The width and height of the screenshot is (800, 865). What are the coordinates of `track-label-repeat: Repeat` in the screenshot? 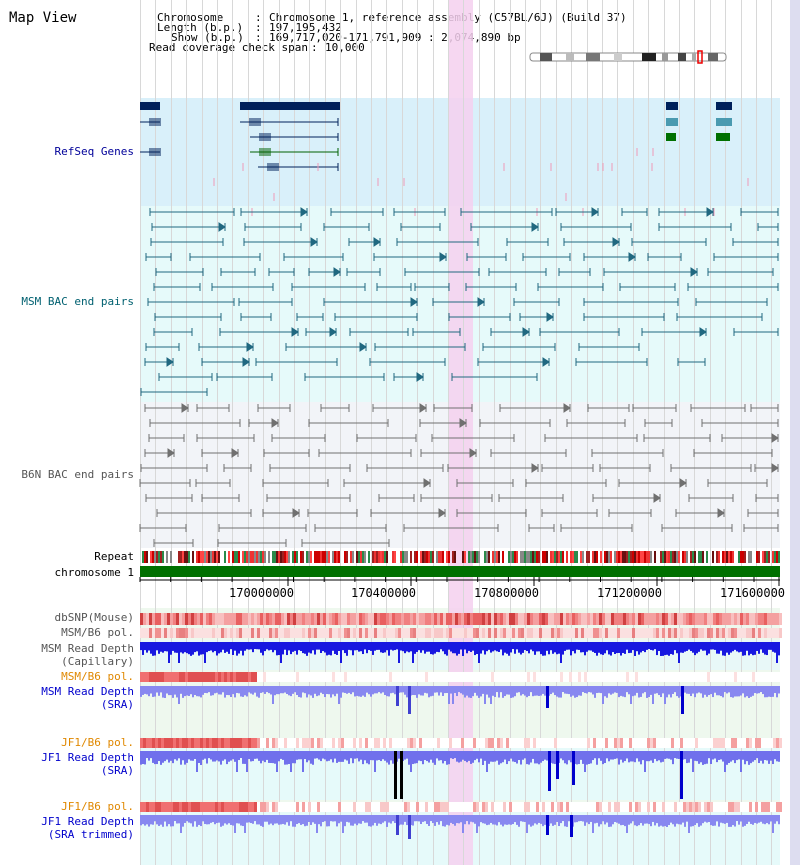 It's located at (114, 556).